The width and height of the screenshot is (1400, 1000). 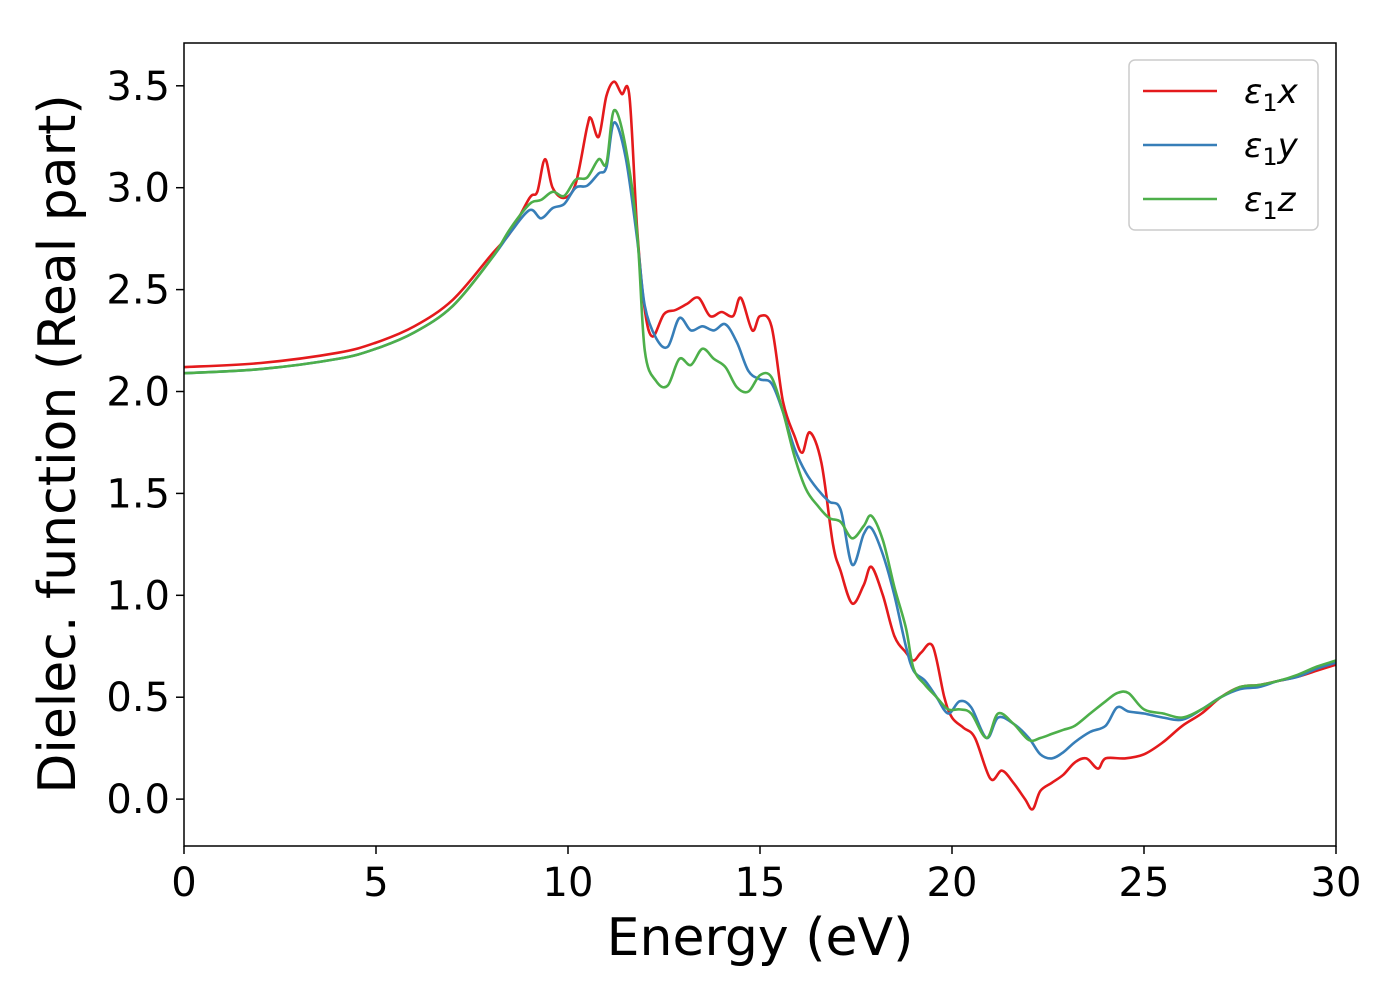 I want to click on y-tick-label: 3.0, so click(x=138, y=189).